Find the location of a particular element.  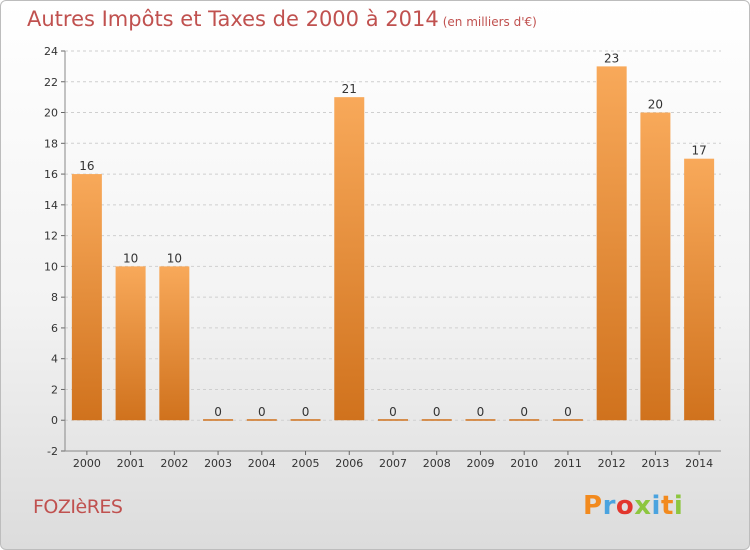

data-label-2014: 17 is located at coordinates (698, 151).